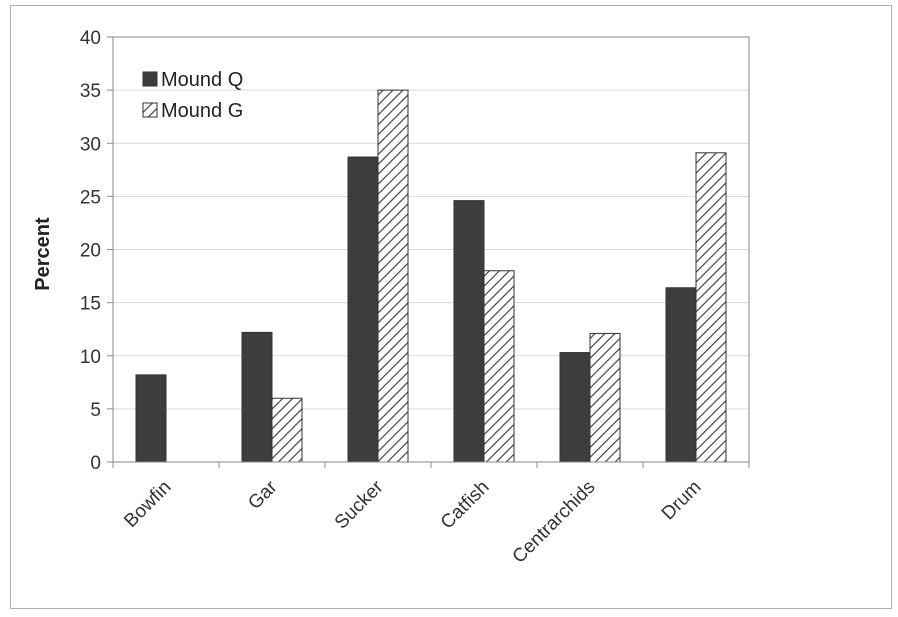 The image size is (898, 617). I want to click on bar-mound-q-drum, so click(681, 375).